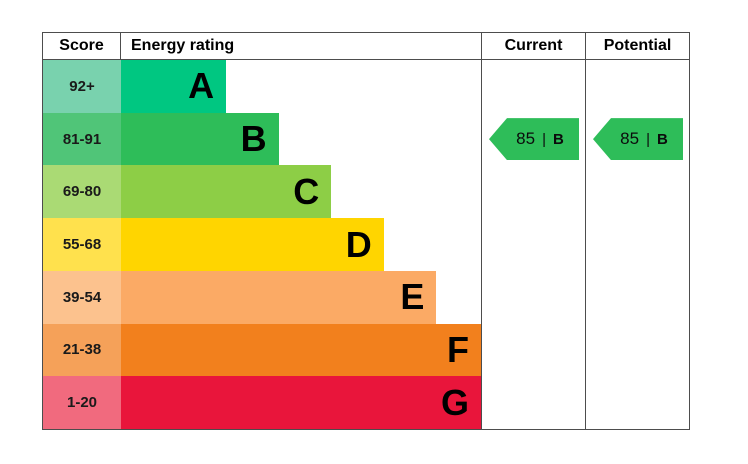 The height and width of the screenshot is (464, 748). What do you see at coordinates (82, 46) in the screenshot?
I see `score-header: Score` at bounding box center [82, 46].